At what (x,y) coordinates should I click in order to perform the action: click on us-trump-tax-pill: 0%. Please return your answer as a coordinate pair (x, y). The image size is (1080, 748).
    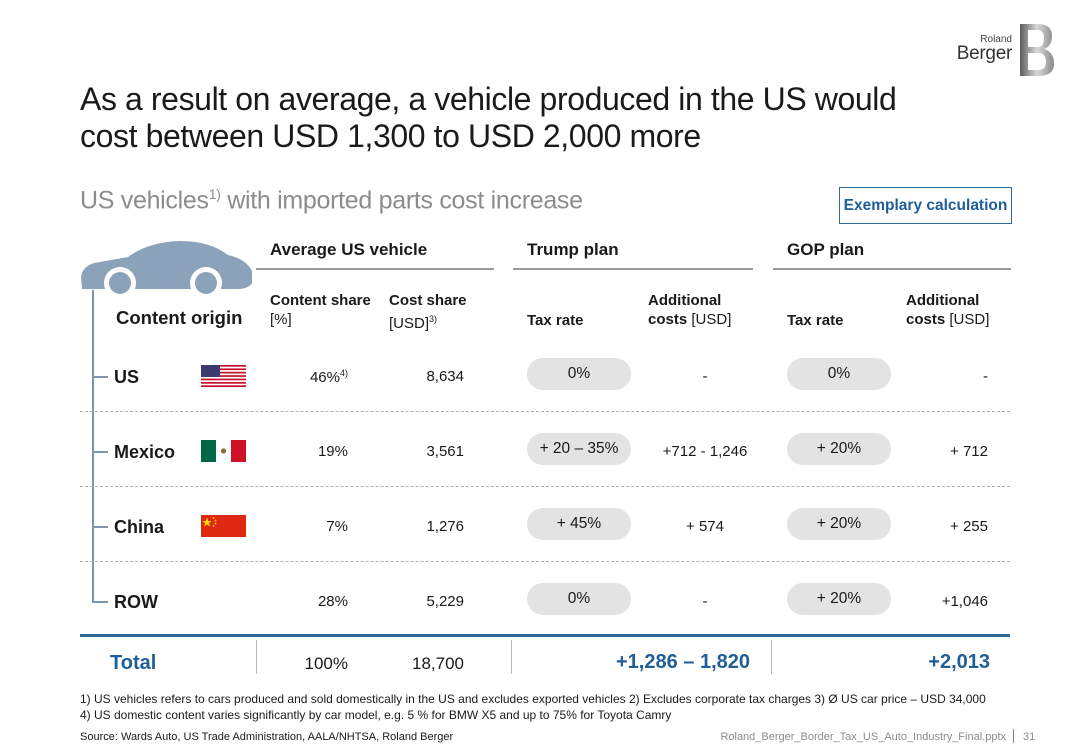
    Looking at the image, I should click on (579, 374).